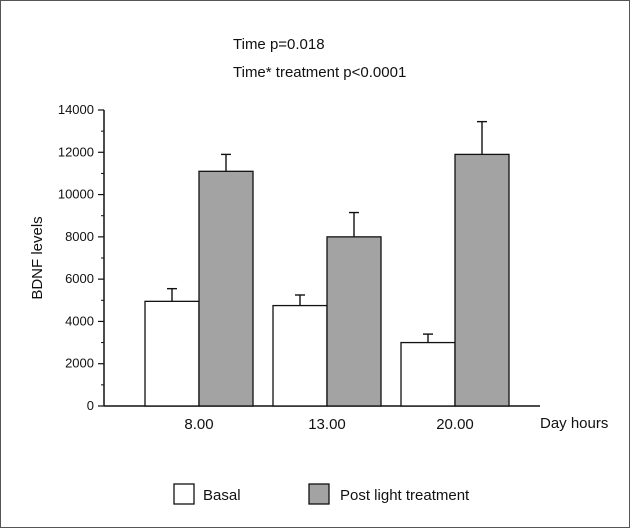  What do you see at coordinates (184, 494) in the screenshot?
I see `legend-swatch-basal` at bounding box center [184, 494].